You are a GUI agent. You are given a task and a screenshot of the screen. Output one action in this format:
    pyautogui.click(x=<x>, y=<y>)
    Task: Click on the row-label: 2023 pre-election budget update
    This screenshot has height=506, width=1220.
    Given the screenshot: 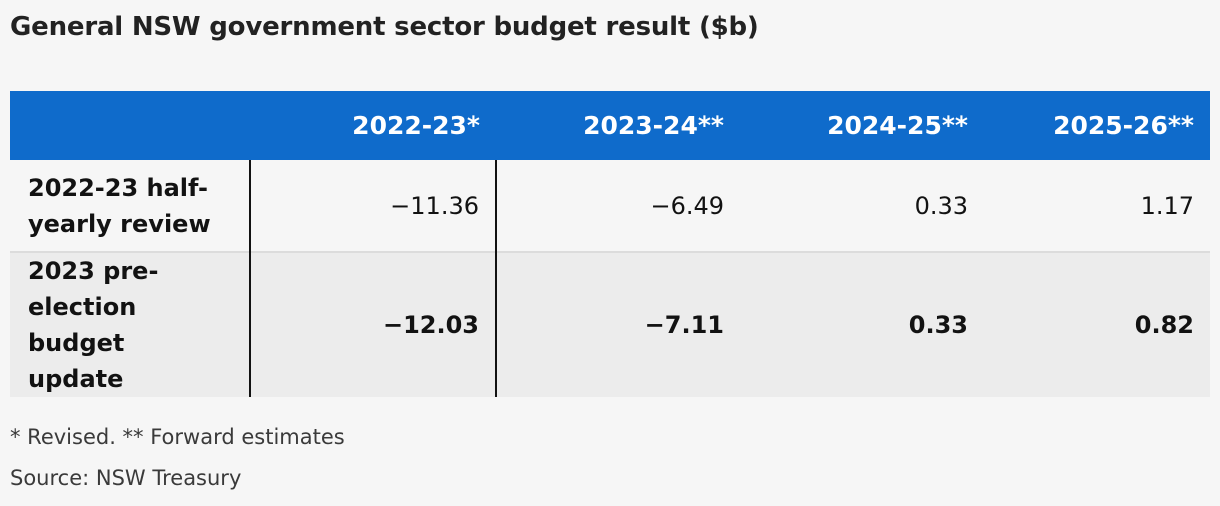 What is the action you would take?
    pyautogui.click(x=130, y=324)
    